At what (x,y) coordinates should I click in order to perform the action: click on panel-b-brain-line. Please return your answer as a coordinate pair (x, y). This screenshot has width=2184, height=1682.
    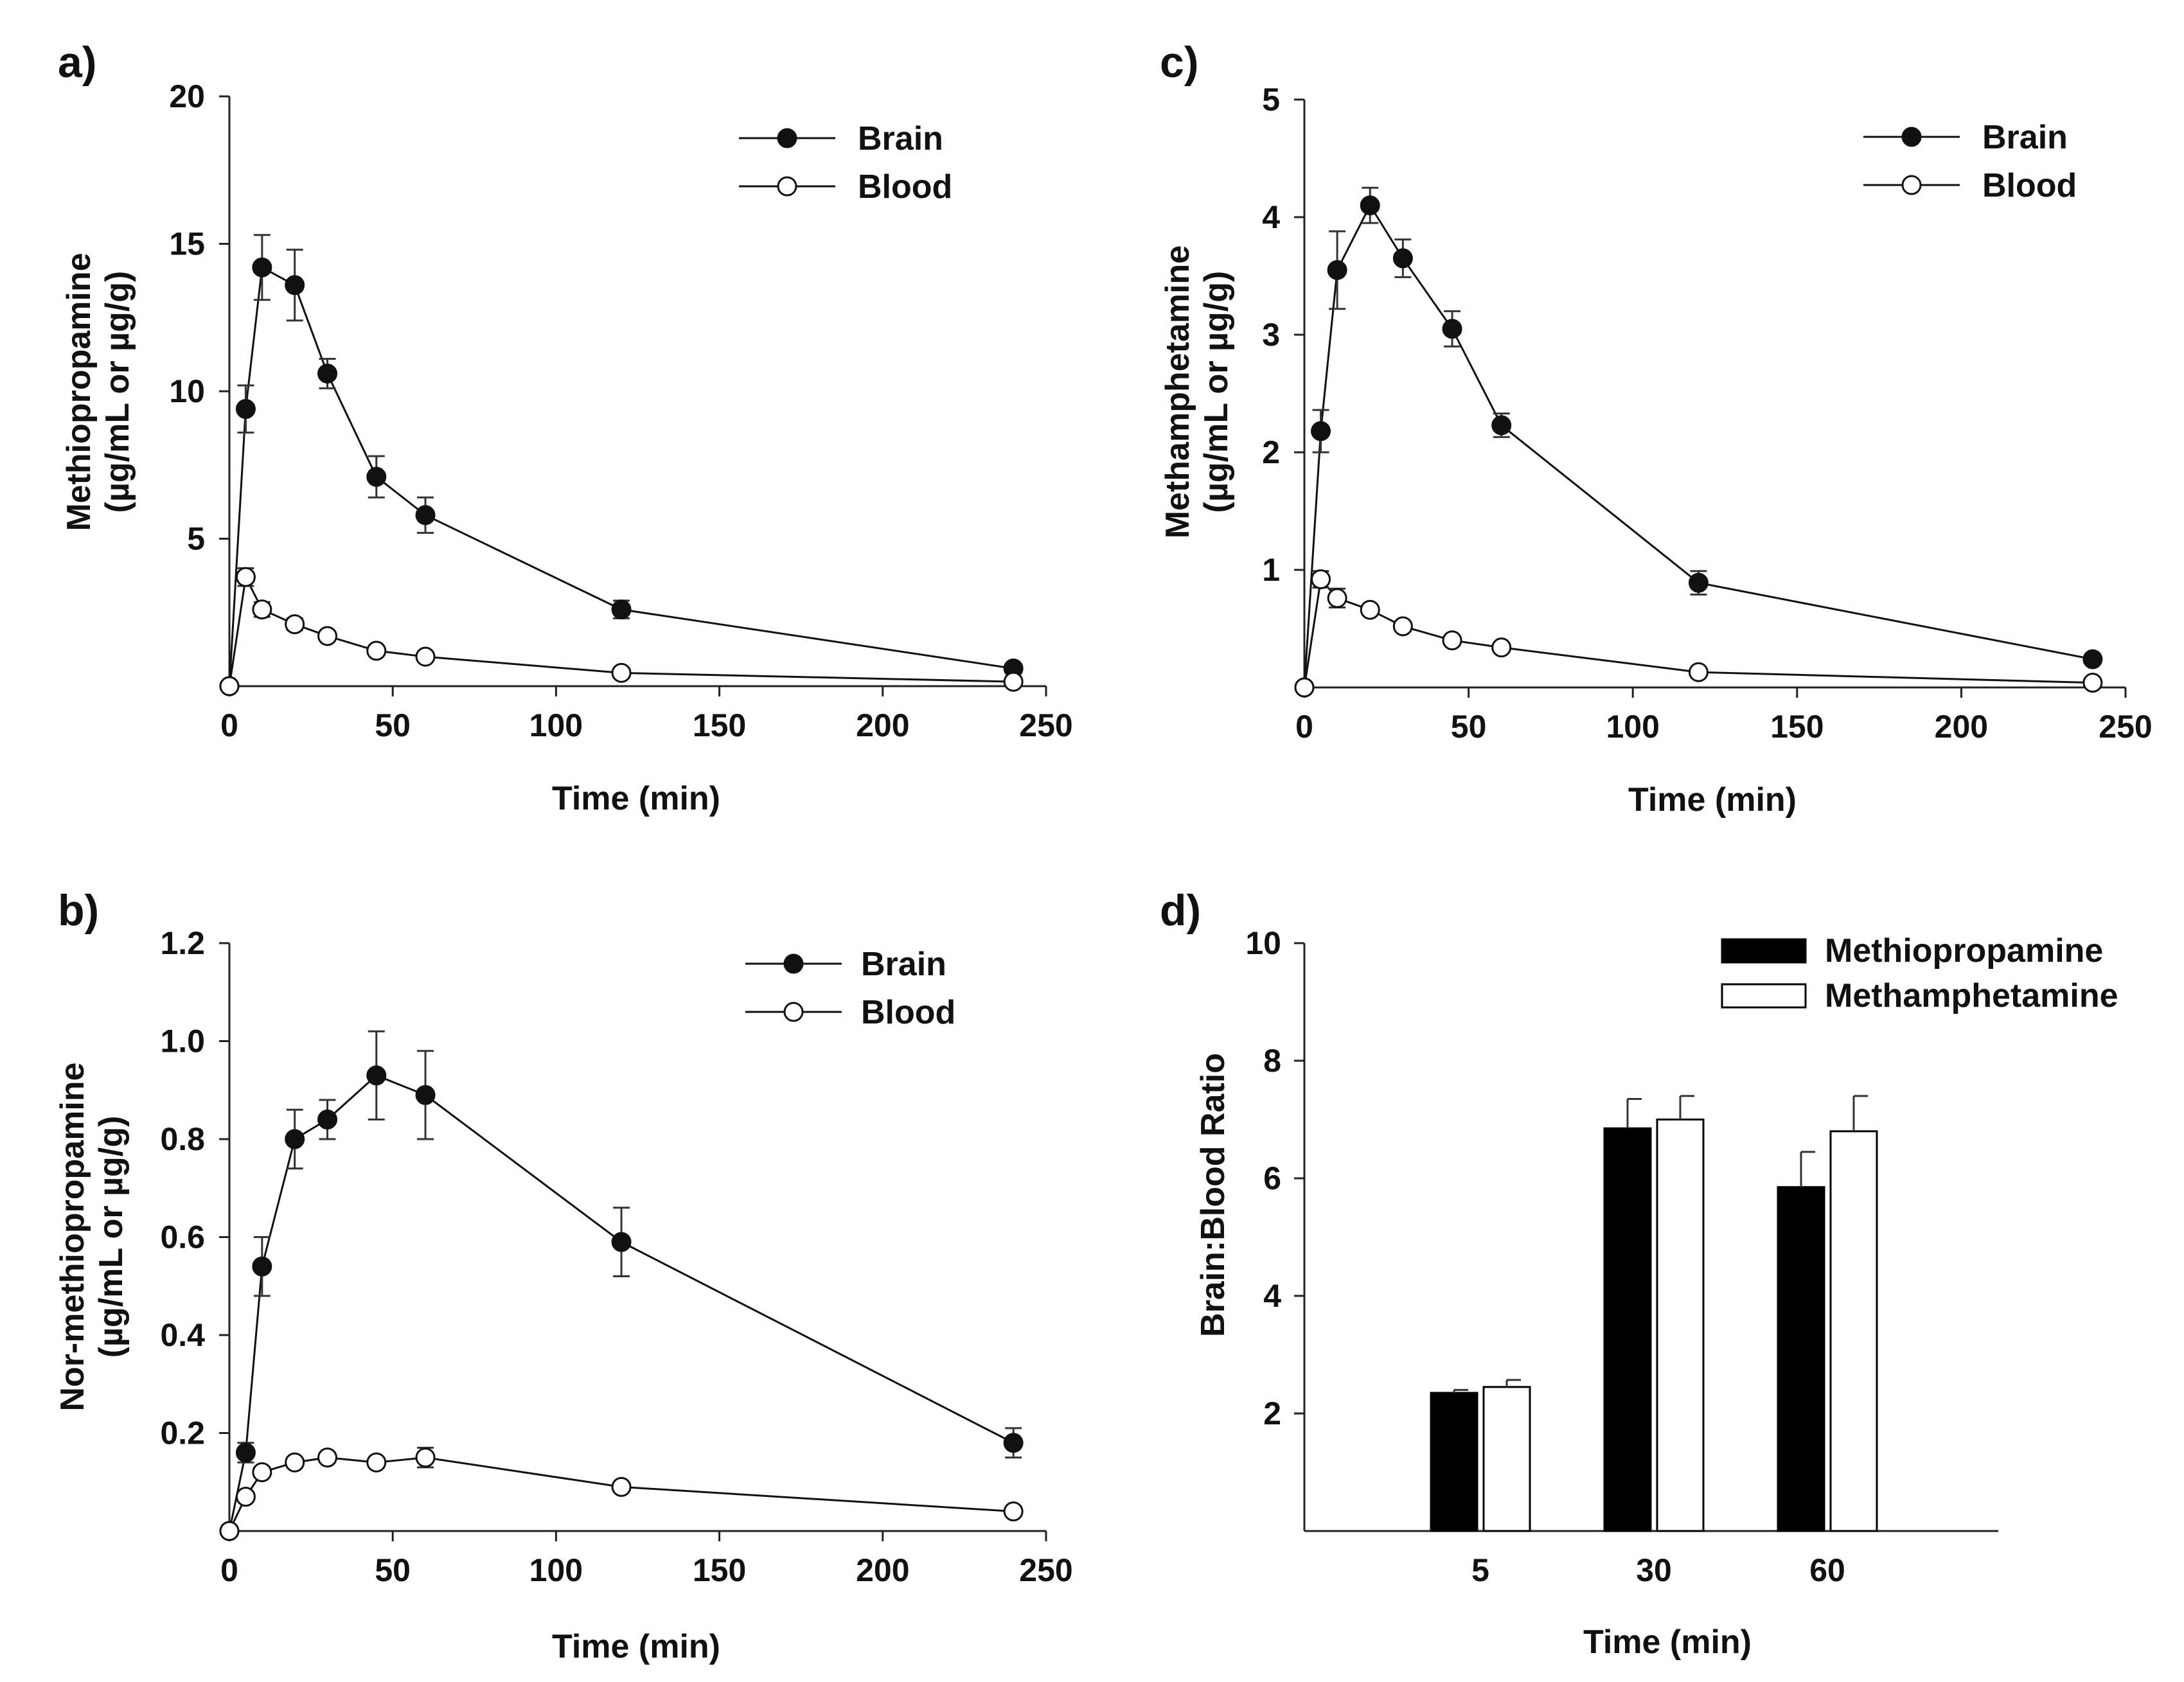
    Looking at the image, I should click on (621, 1303).